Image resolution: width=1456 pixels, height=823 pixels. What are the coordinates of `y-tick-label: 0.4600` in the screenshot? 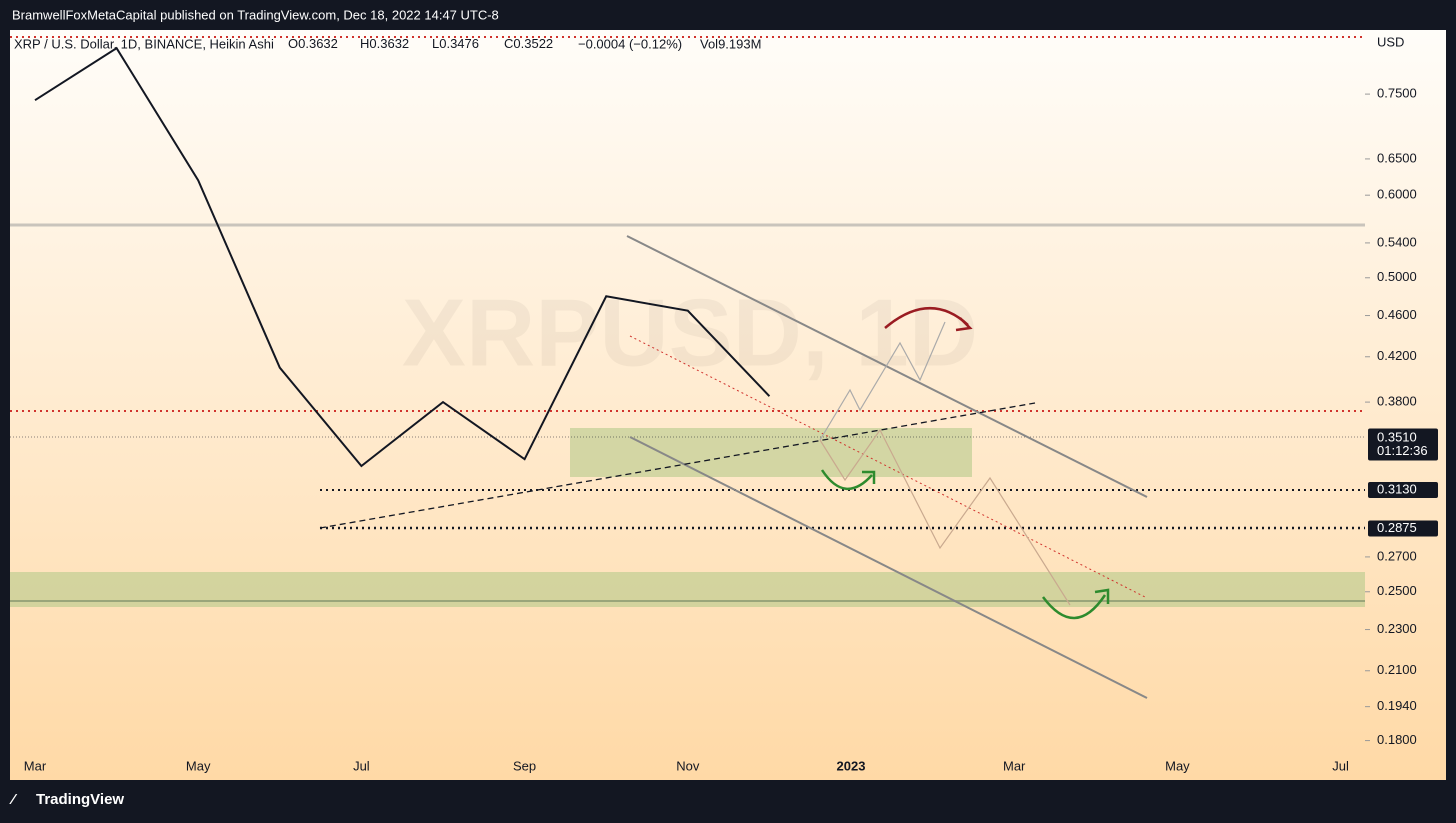 It's located at (1397, 314).